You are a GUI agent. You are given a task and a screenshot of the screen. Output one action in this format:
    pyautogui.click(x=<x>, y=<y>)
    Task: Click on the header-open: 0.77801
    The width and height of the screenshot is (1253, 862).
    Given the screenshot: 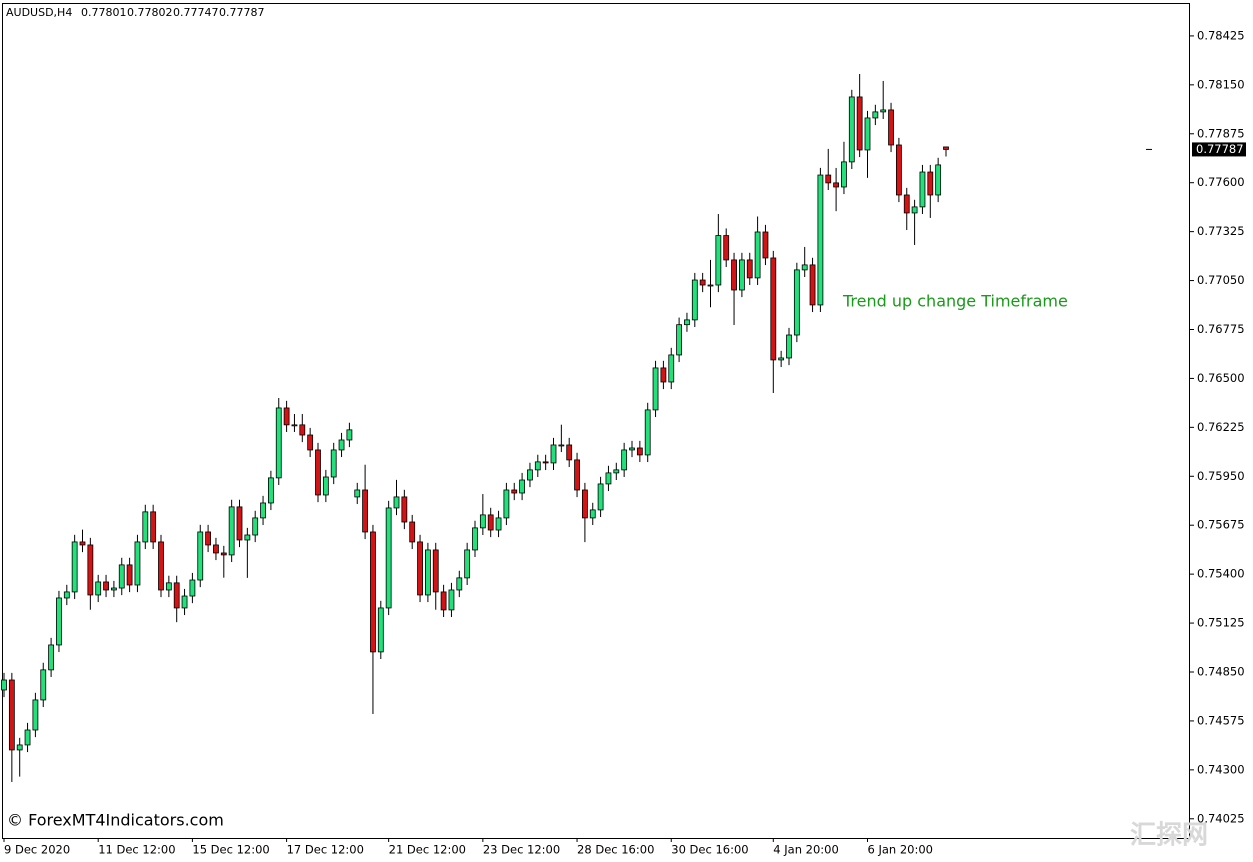 What is the action you would take?
    pyautogui.click(x=104, y=12)
    